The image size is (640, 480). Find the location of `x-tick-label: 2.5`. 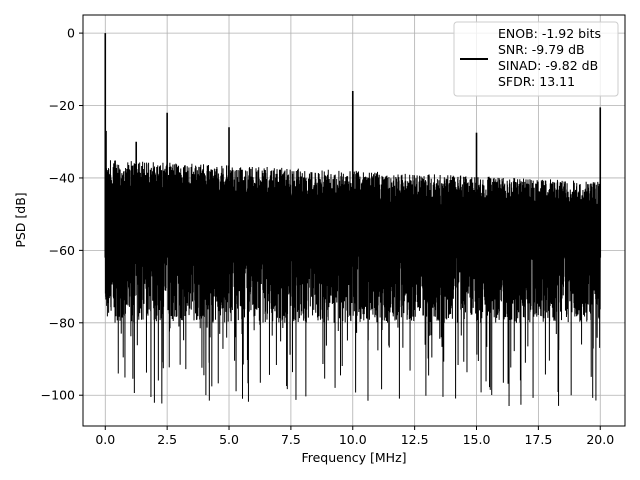

x-tick-label: 2.5 is located at coordinates (167, 439).